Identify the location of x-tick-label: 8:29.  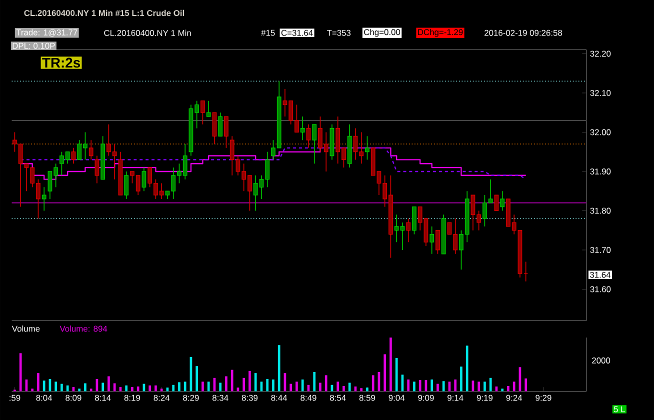
(191, 397).